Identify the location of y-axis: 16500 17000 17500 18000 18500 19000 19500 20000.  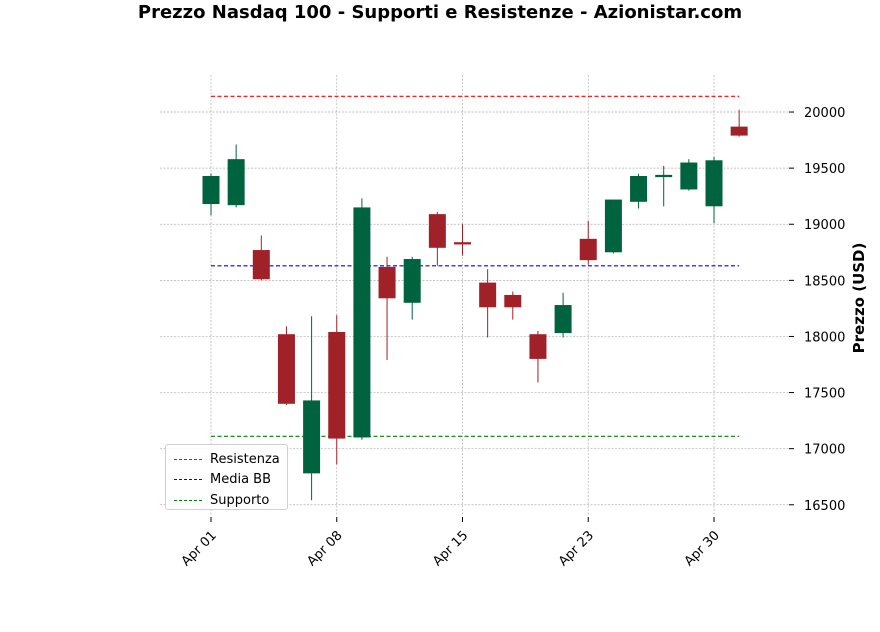
(817, 310).